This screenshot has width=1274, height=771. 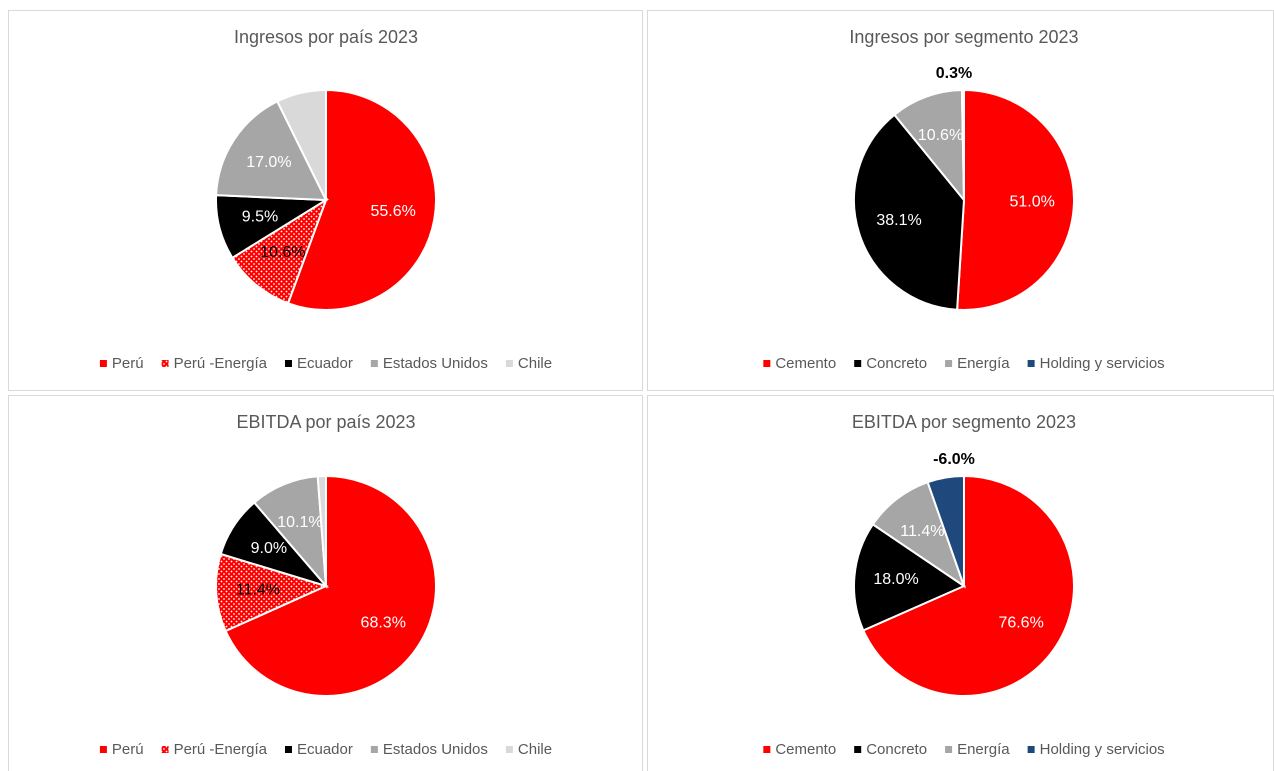 What do you see at coordinates (383, 622) in the screenshot?
I see `data-label: 68.3%` at bounding box center [383, 622].